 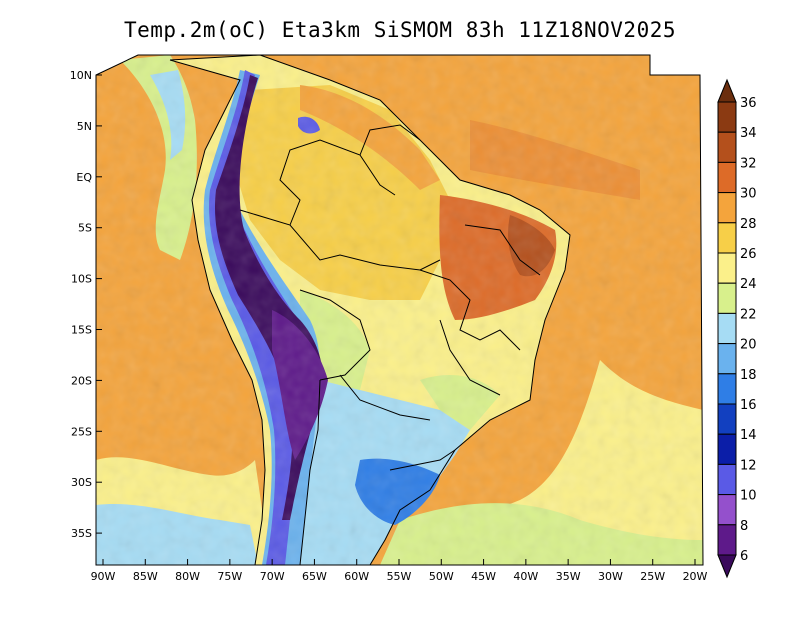 I want to click on colorbar: 36 34 32 30 28 26 24 22 20 18 16 14 12 10 8 6, so click(x=737, y=328).